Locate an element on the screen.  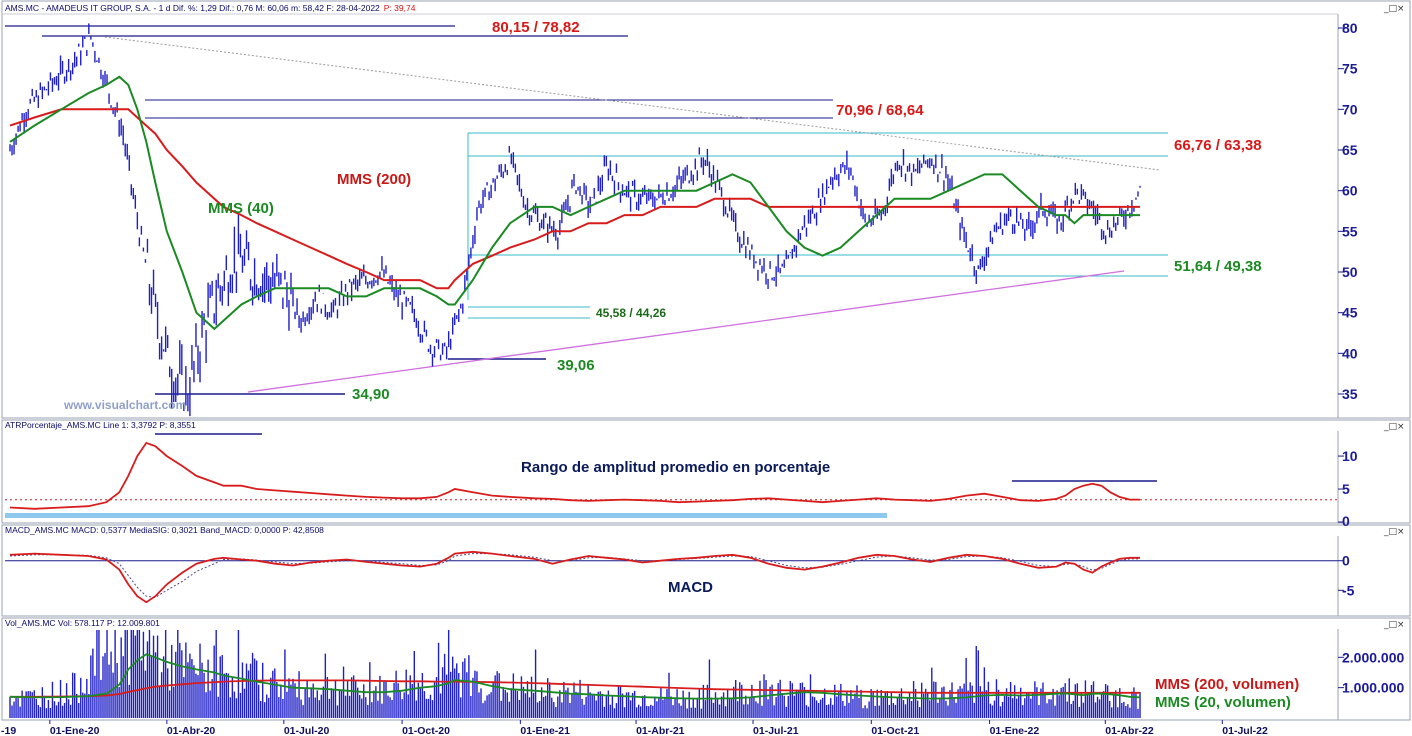
atr-y-tick-label: 0 is located at coordinates (1346, 521).